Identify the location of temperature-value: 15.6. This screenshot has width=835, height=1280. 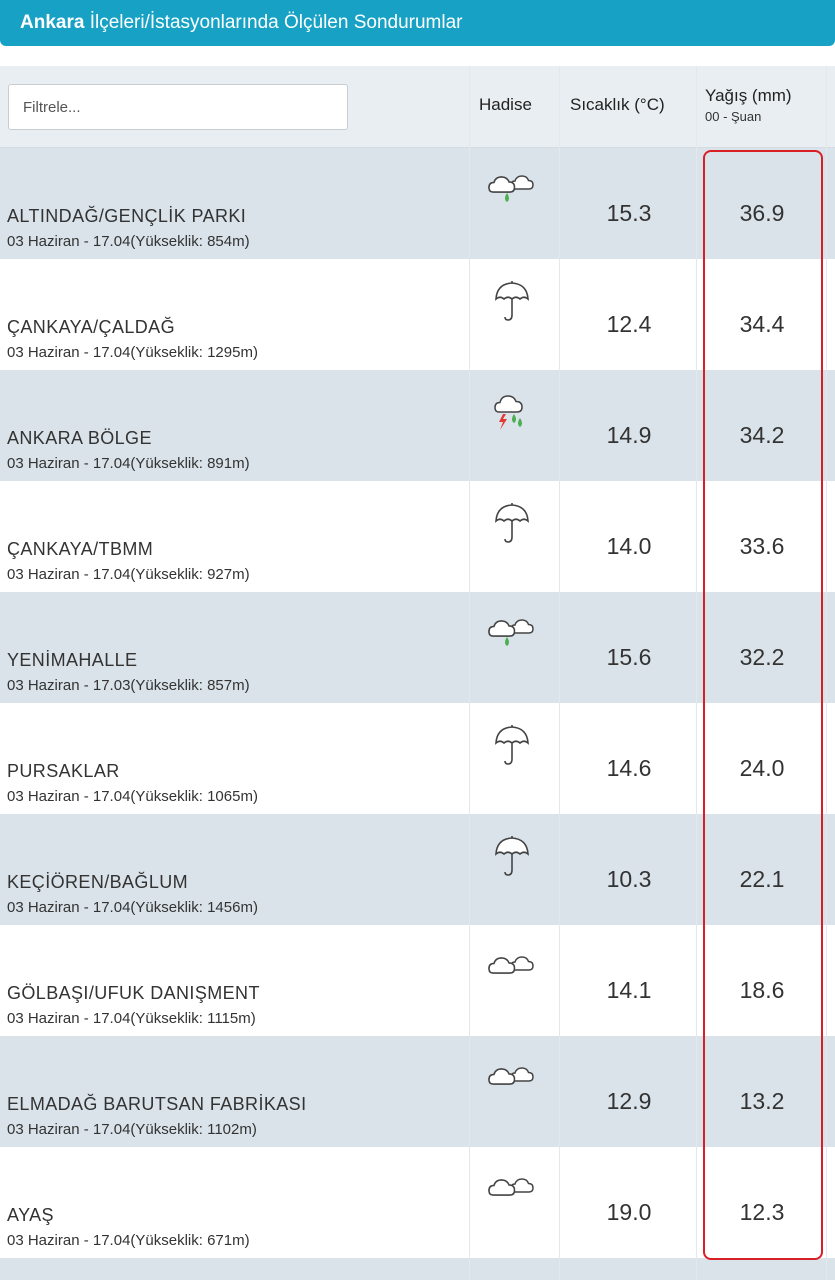
(629, 657).